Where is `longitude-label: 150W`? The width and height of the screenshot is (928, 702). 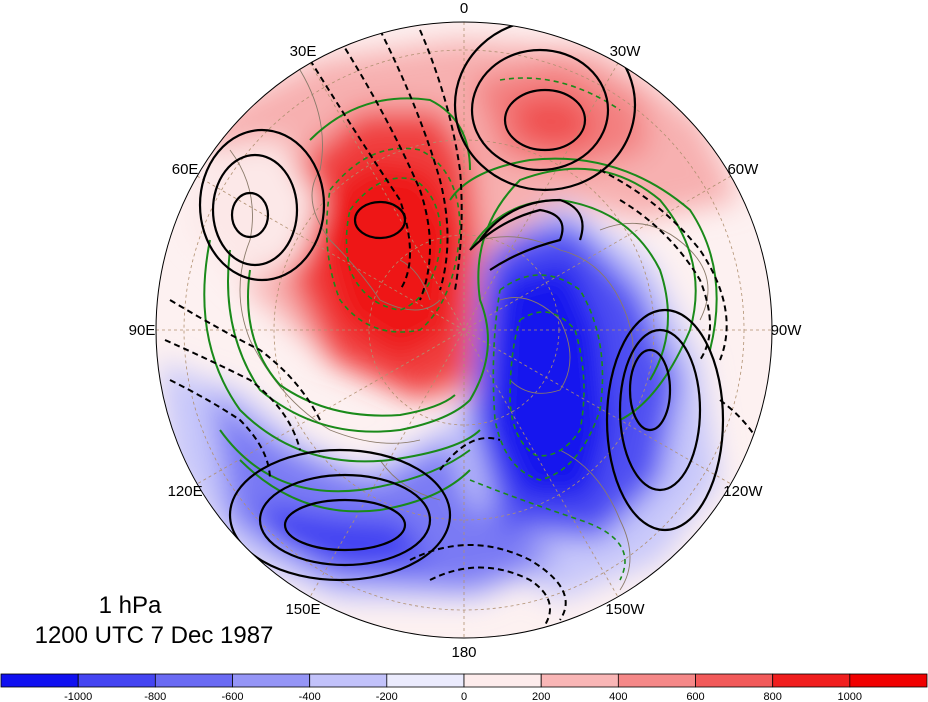
longitude-label: 150W is located at coordinates (625, 609).